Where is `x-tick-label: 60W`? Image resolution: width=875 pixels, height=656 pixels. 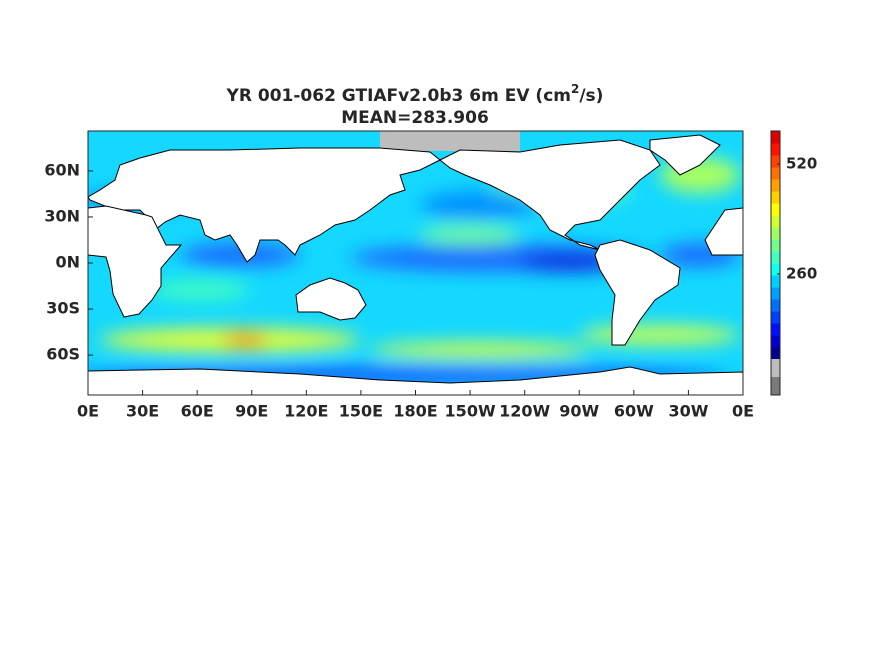
x-tick-label: 60W is located at coordinates (634, 411).